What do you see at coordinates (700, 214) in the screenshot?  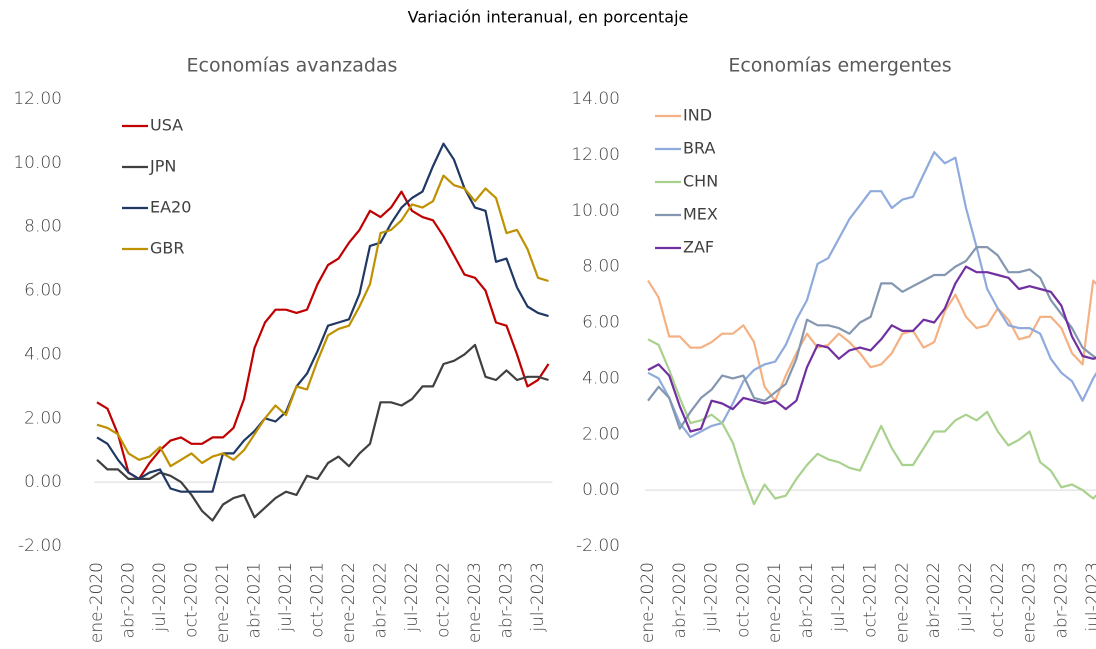 I see `legend-label: MEX` at bounding box center [700, 214].